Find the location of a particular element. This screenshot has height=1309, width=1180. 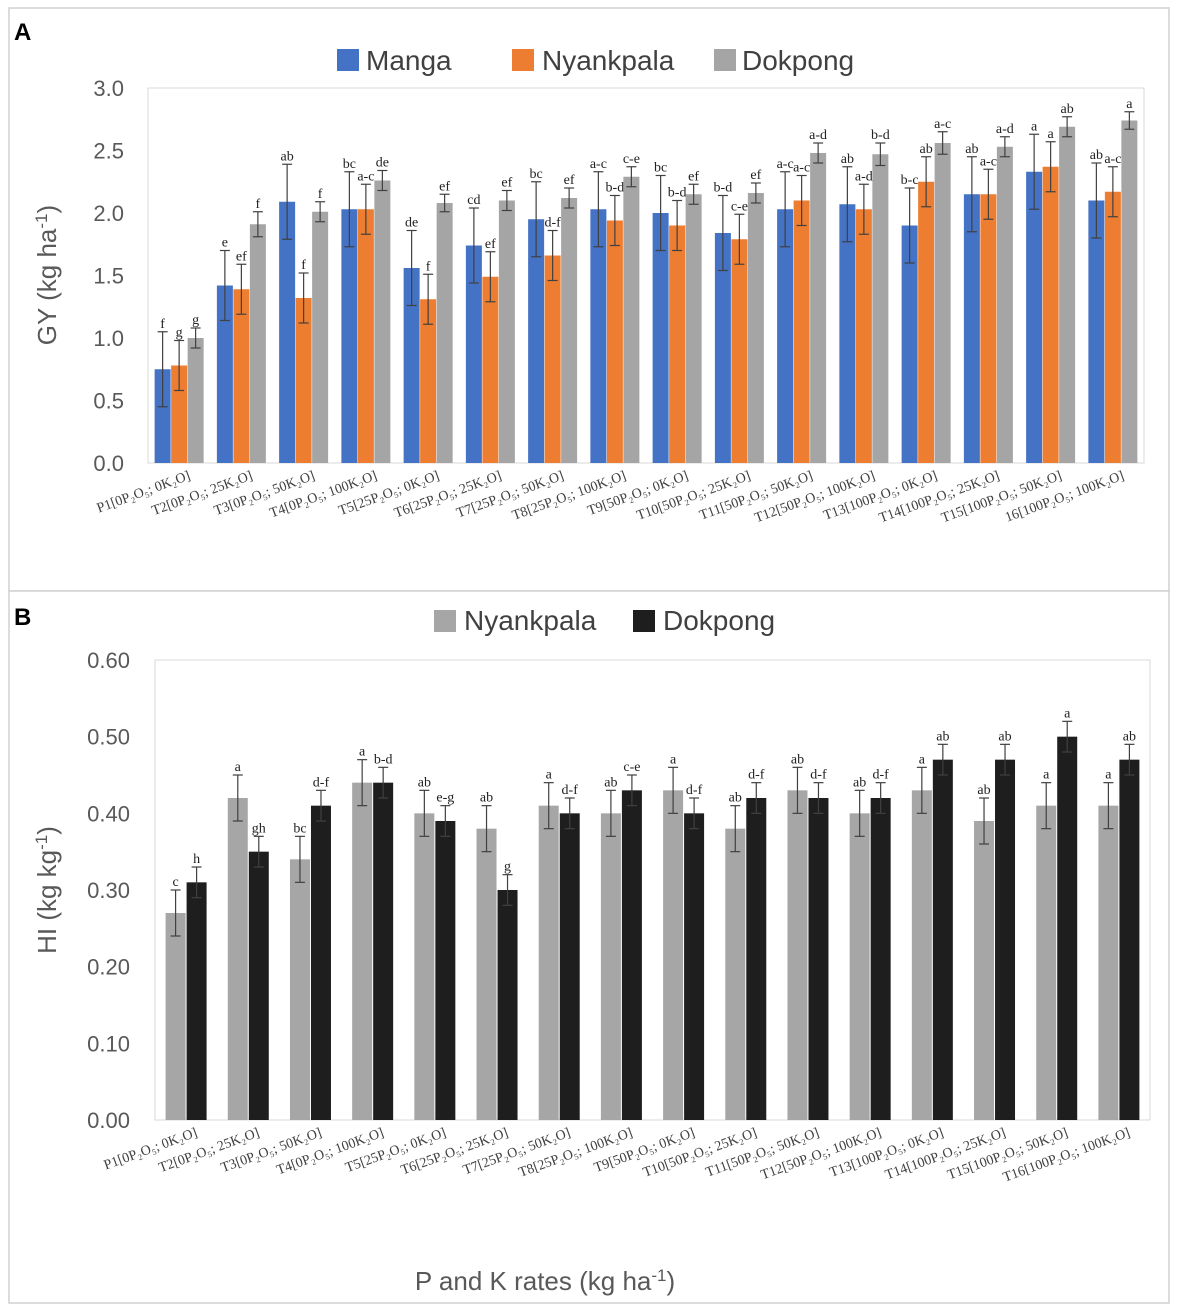

significance-letter: e-g is located at coordinates (445, 798).